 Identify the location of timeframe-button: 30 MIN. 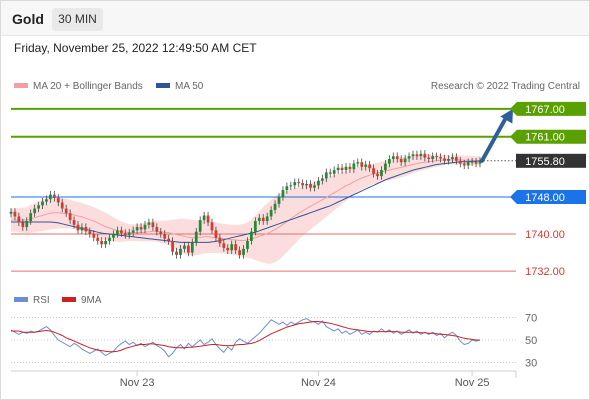
(77, 19).